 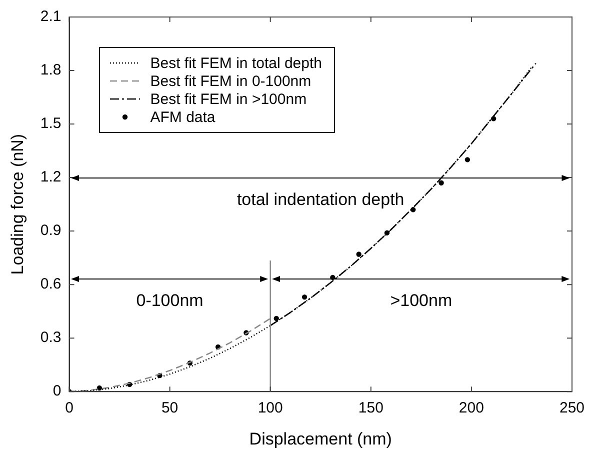 What do you see at coordinates (471, 408) in the screenshot?
I see `x-tick-label: 200` at bounding box center [471, 408].